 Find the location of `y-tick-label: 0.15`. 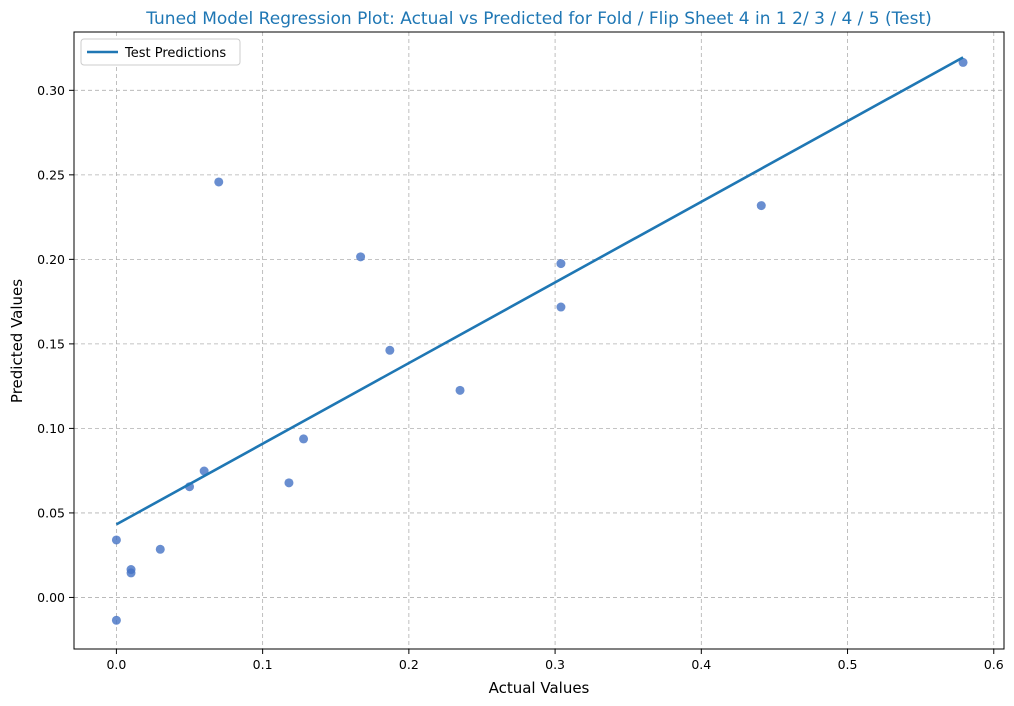

y-tick-label: 0.15 is located at coordinates (51, 343).